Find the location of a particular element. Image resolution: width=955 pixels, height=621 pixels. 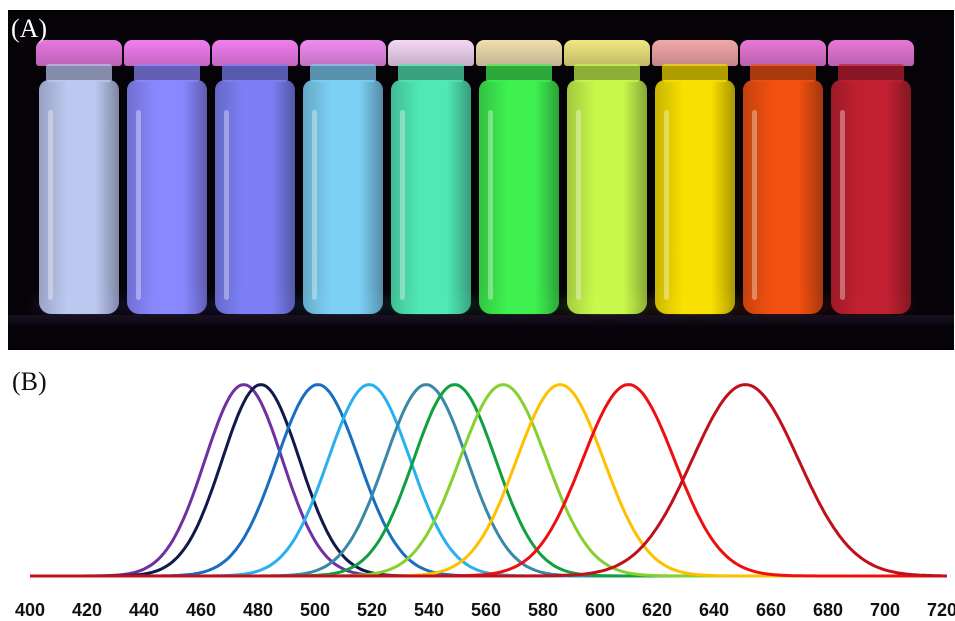

x-tick-label: 500 is located at coordinates (315, 610).